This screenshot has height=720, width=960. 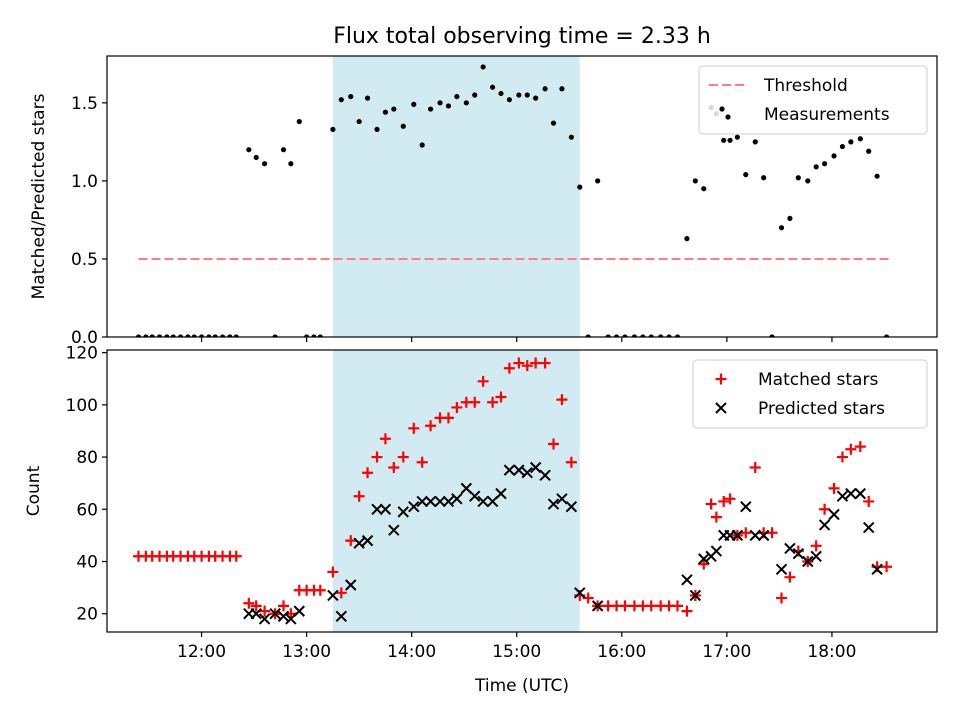 I want to click on y-tick-label: 120, so click(x=82, y=354).